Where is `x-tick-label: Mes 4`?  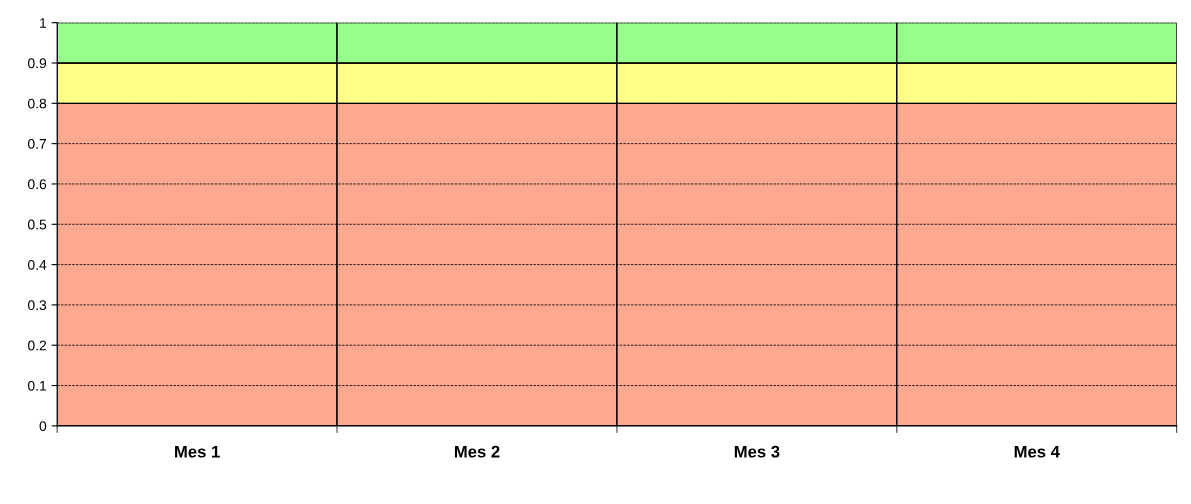
x-tick-label: Mes 4 is located at coordinates (1037, 451).